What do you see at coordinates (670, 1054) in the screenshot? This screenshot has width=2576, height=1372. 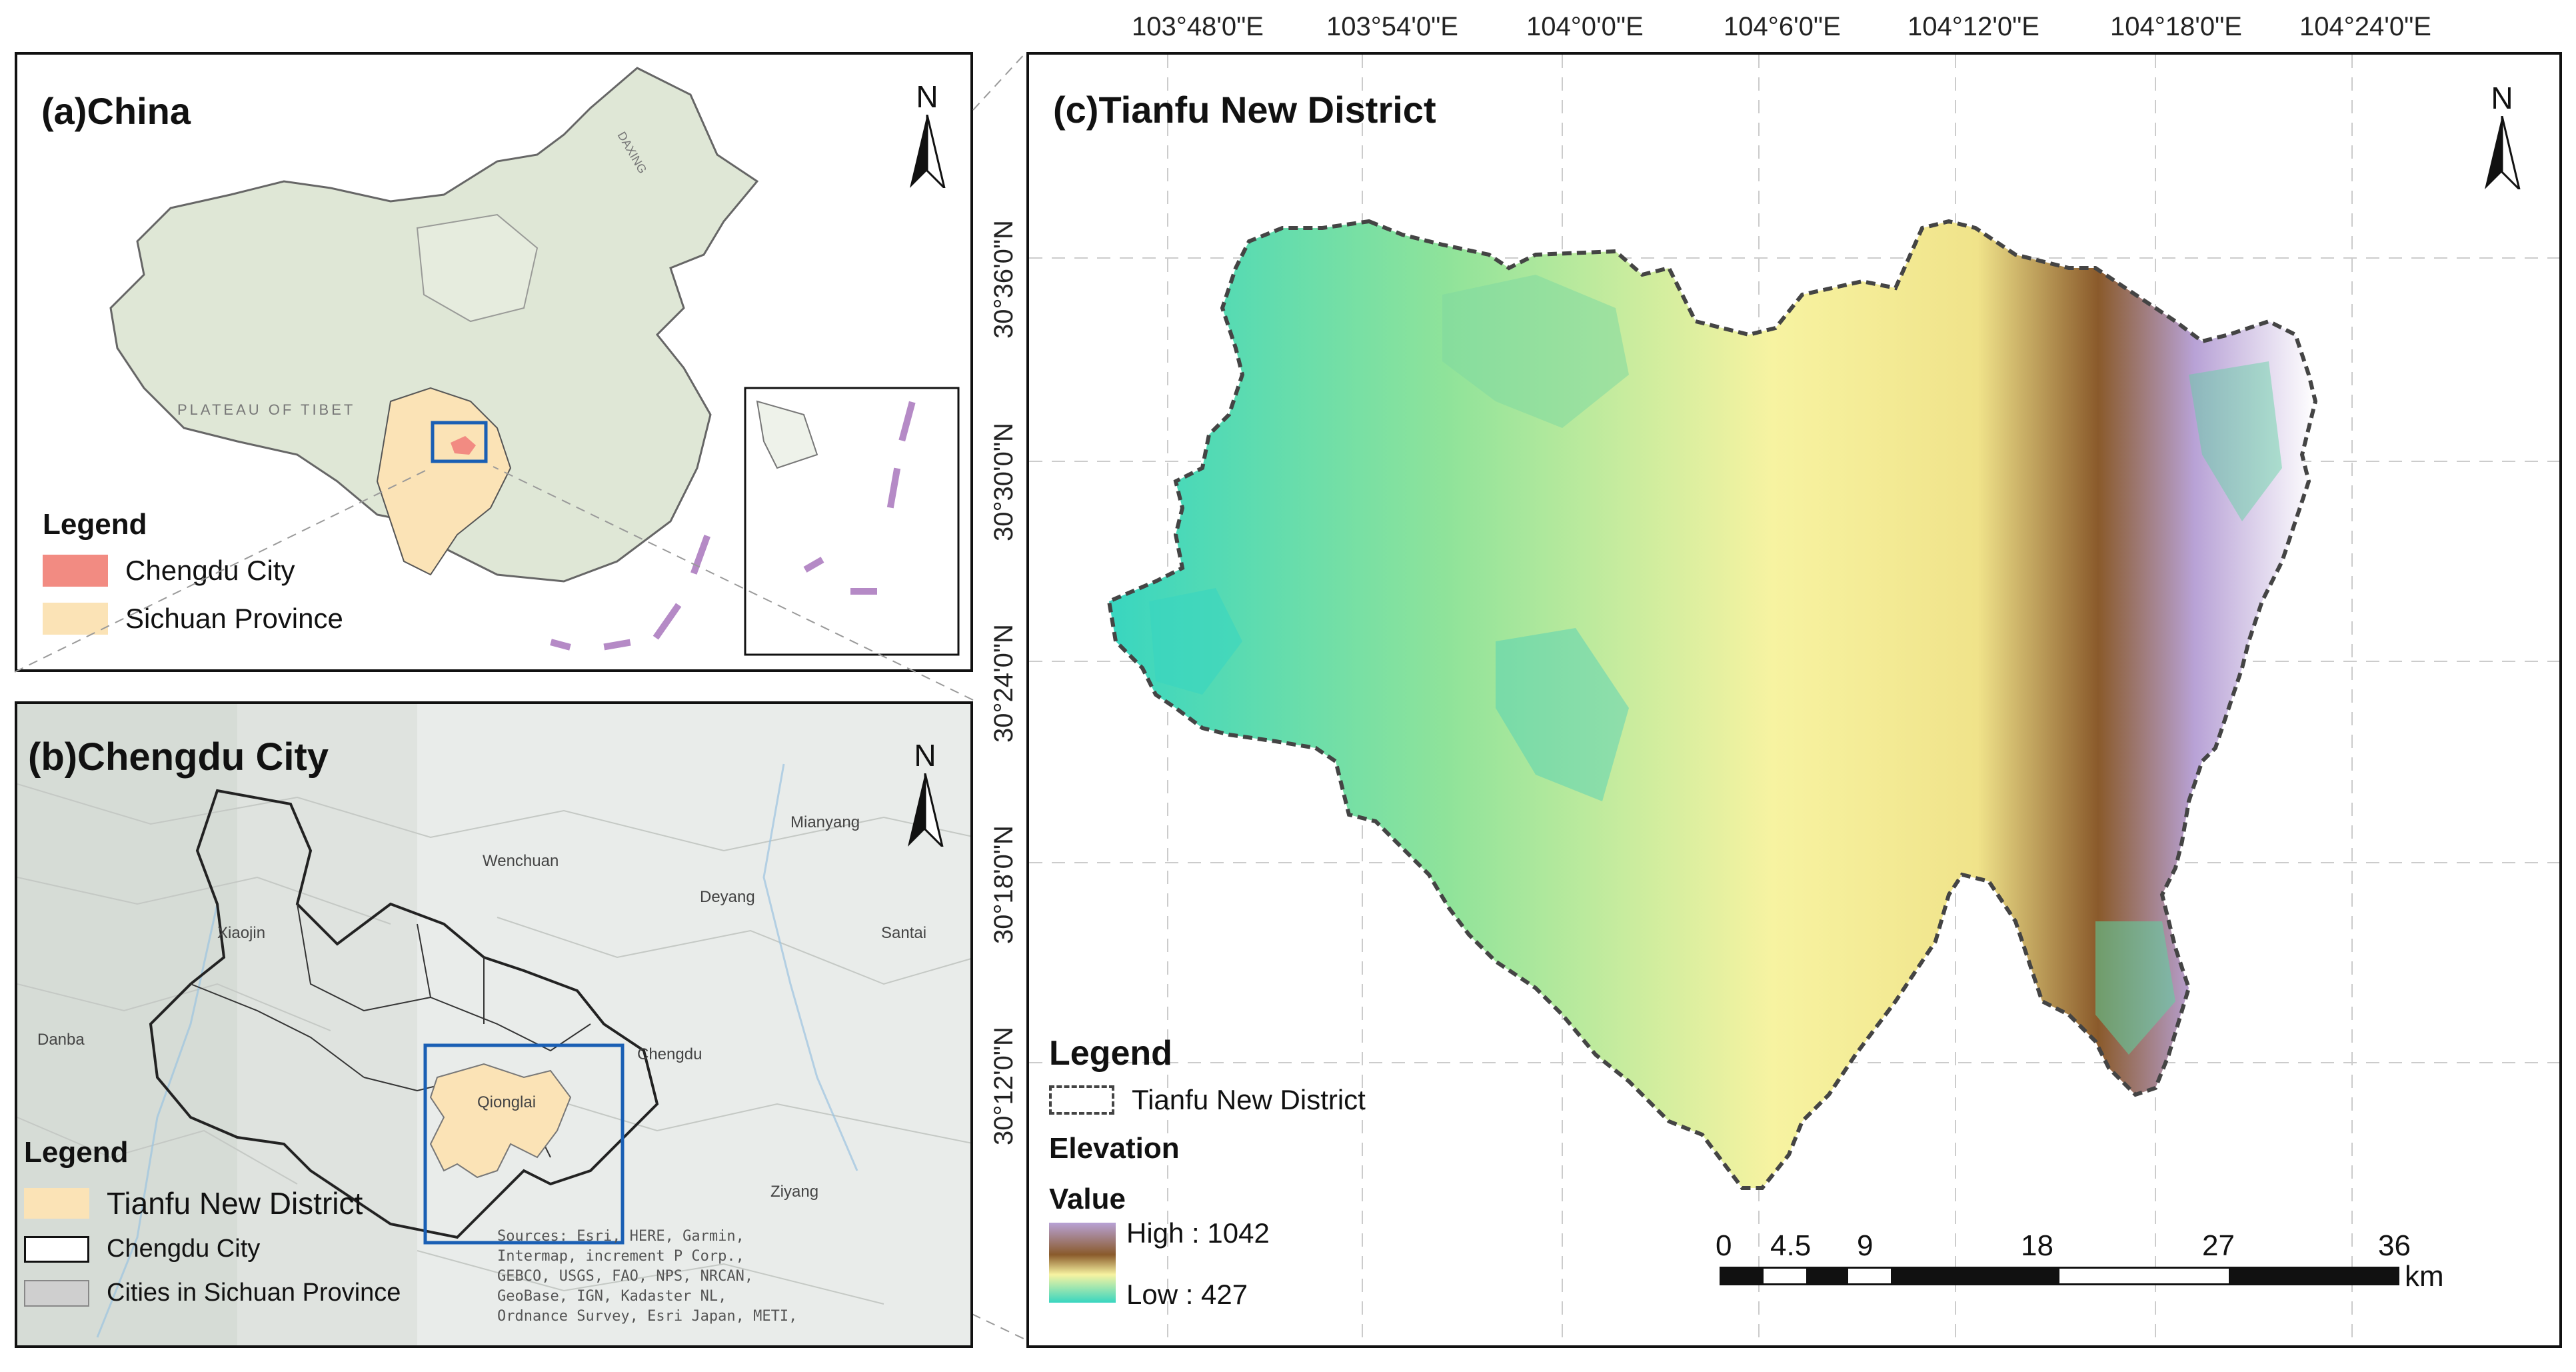 I see `place-label-chengdu: Chengdu` at bounding box center [670, 1054].